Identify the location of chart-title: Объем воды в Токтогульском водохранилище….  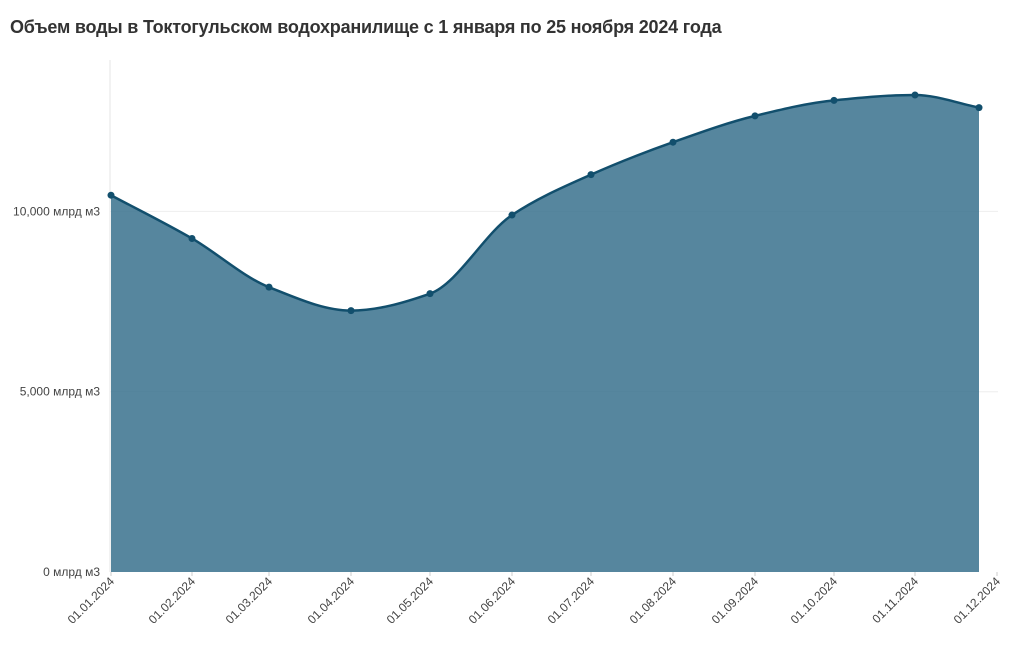
(366, 27).